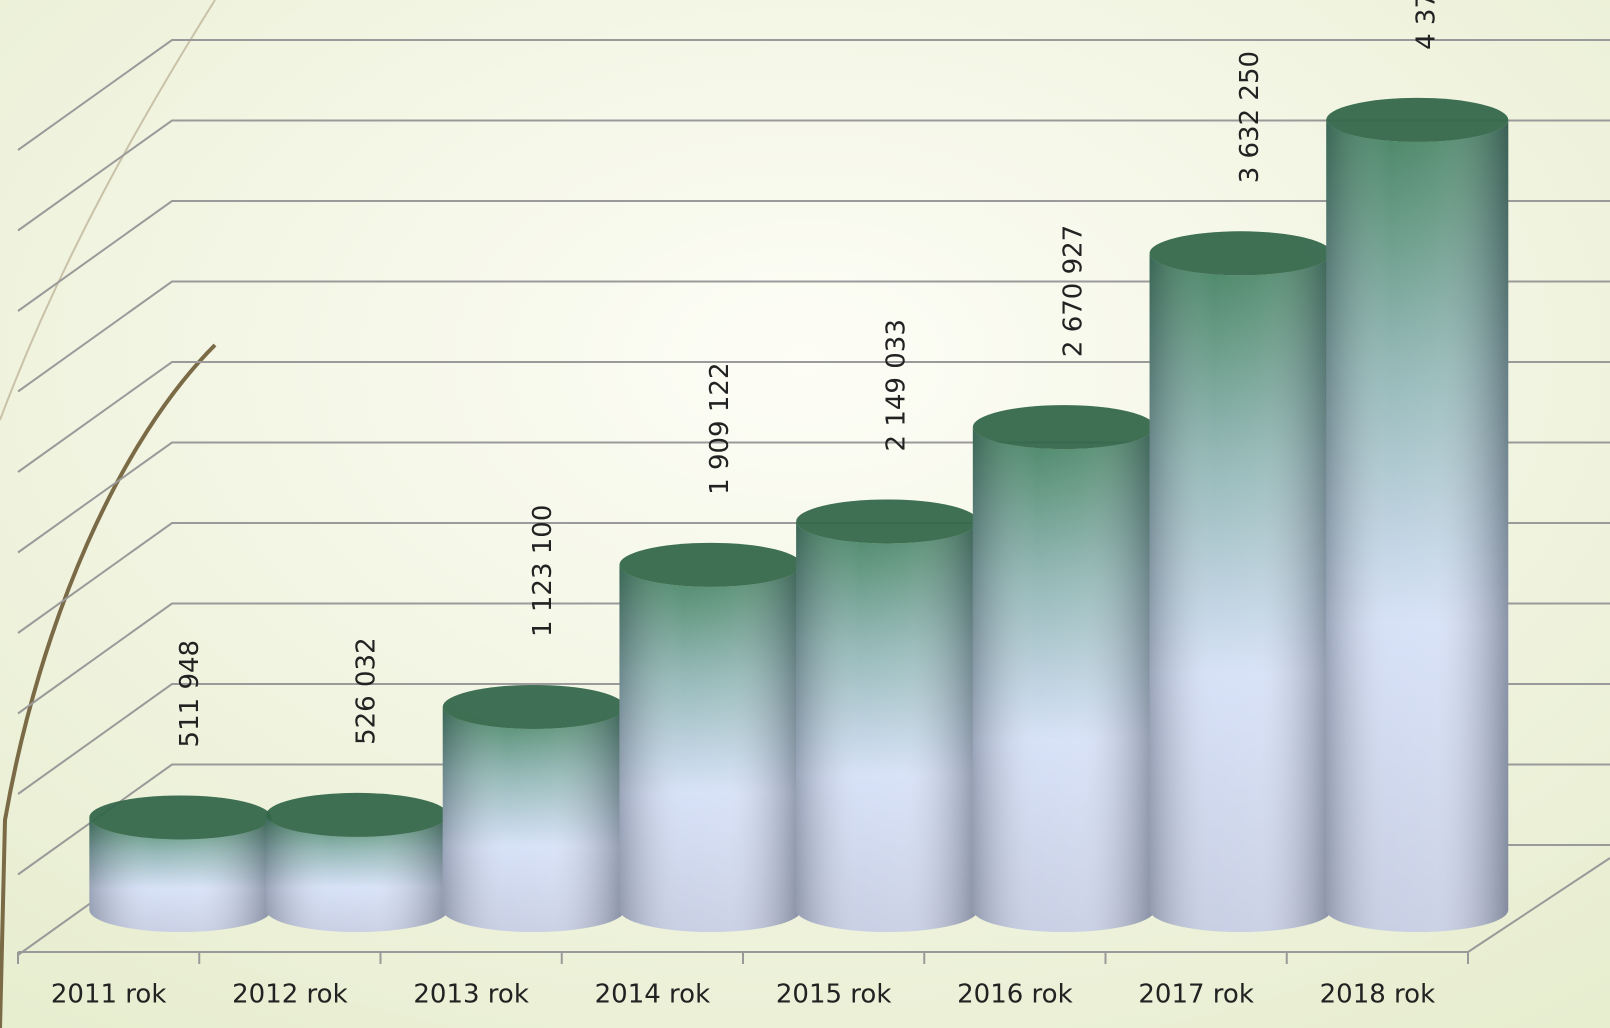 This screenshot has width=1610, height=1028. I want to click on data-label: 511 948, so click(190, 694).